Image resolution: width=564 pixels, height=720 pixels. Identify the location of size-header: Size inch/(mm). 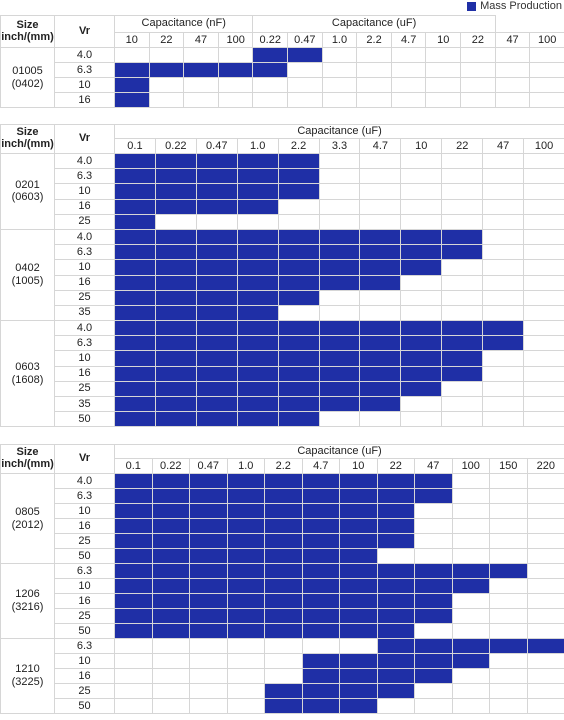
(27, 139).